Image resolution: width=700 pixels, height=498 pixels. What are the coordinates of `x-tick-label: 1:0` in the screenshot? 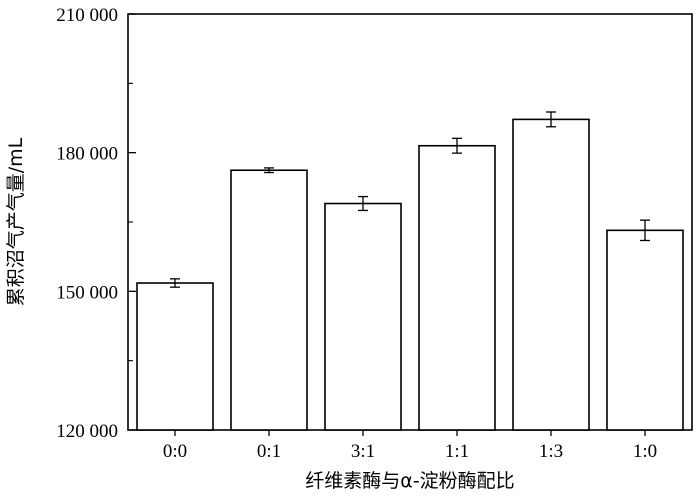 It's located at (645, 451).